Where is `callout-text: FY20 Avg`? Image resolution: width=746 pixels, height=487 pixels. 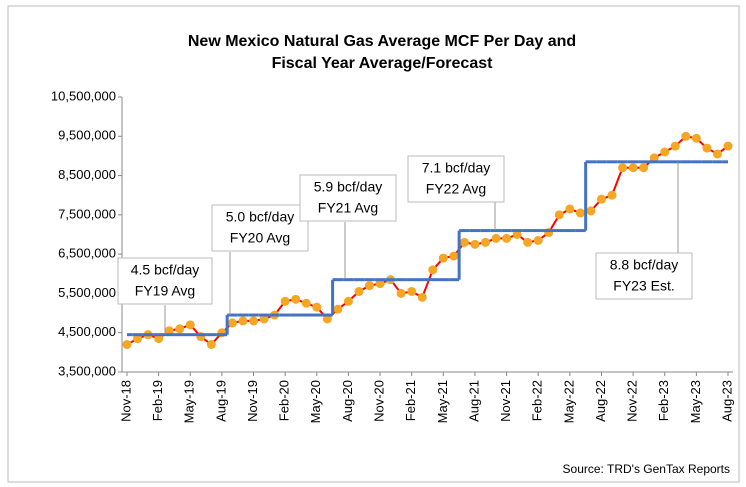
callout-text: FY20 Avg is located at coordinates (260, 238).